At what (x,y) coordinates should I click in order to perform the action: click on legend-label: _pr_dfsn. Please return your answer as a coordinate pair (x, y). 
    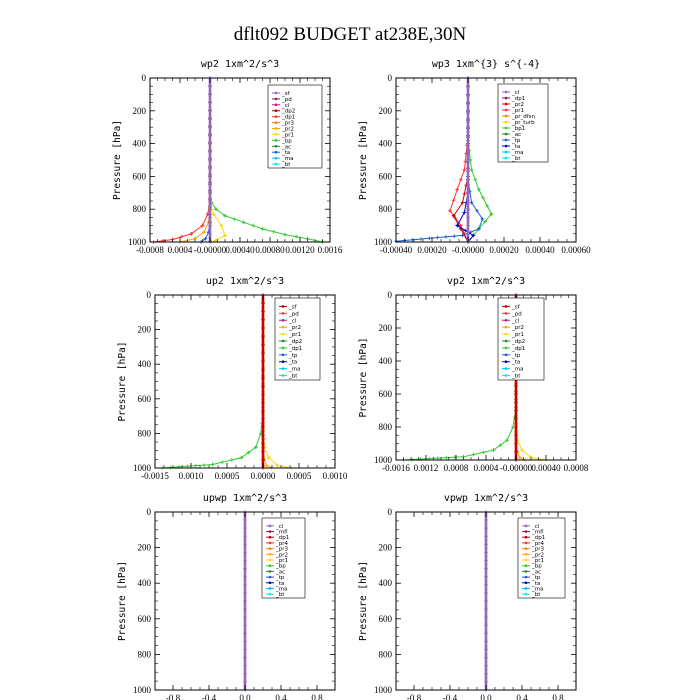
    Looking at the image, I should click on (523, 117).